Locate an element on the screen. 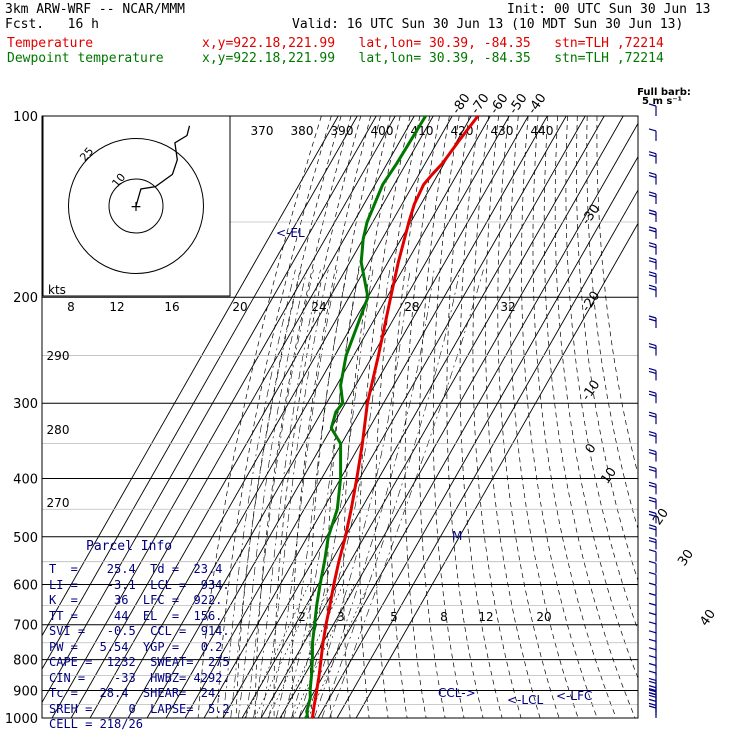 This screenshot has height=740, width=740. mixing-ratio-label: 20 is located at coordinates (543, 617).